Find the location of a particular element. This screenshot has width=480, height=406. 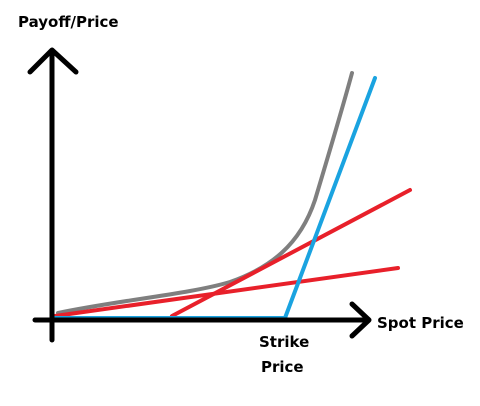

x-axis-label: Spot Price is located at coordinates (420, 323).